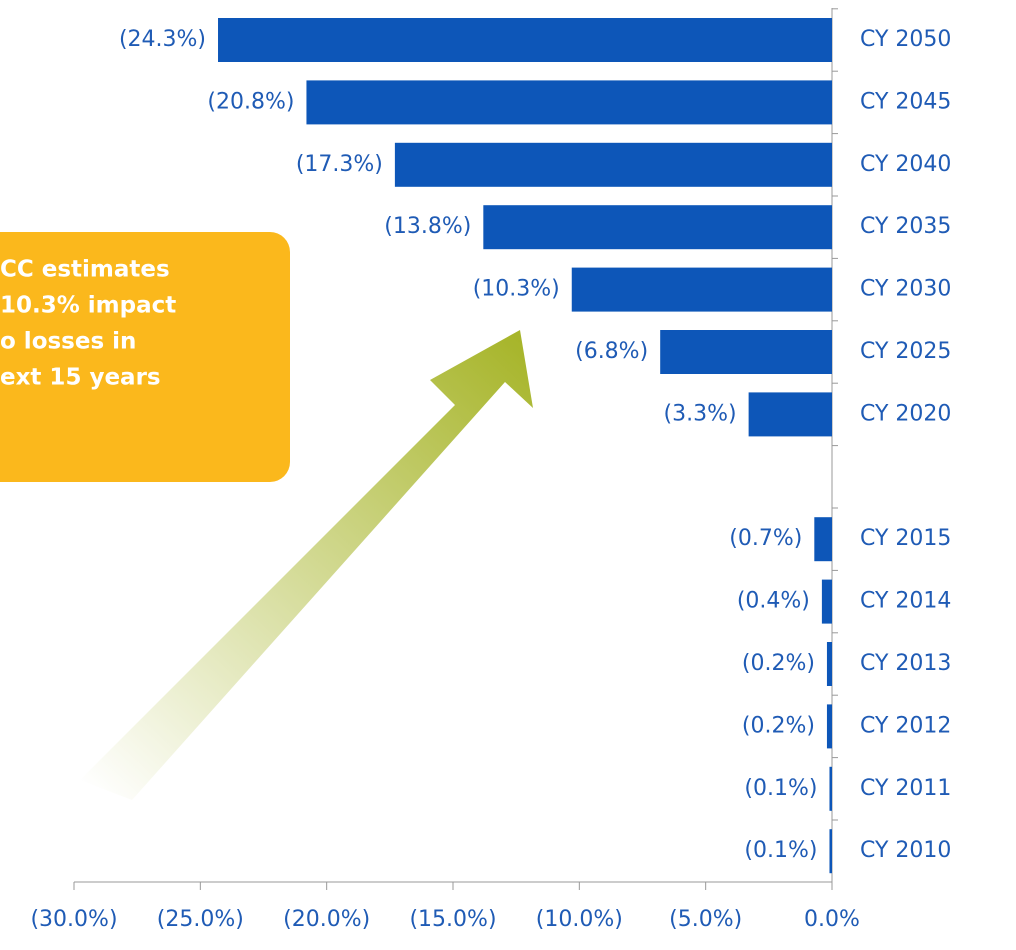 The width and height of the screenshot is (1016, 950). What do you see at coordinates (73, 919) in the screenshot?
I see `x-tick-label: (30.0%)` at bounding box center [73, 919].